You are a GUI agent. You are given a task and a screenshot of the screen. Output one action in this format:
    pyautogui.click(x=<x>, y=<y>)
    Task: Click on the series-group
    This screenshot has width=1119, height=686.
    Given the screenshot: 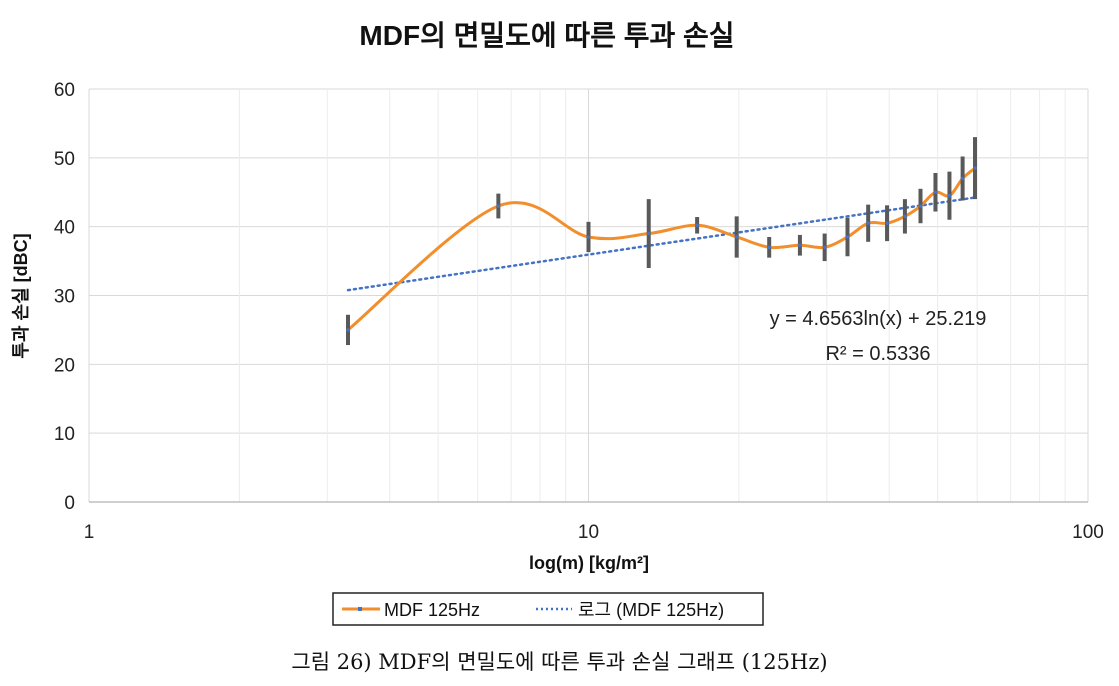 What is the action you would take?
    pyautogui.click(x=661, y=249)
    